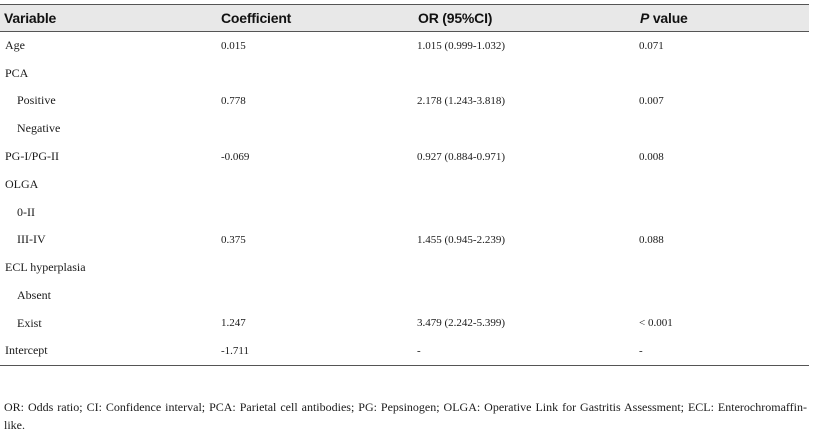  Describe the element at coordinates (22, 183) in the screenshot. I see `cell-variable: OLGA` at that location.